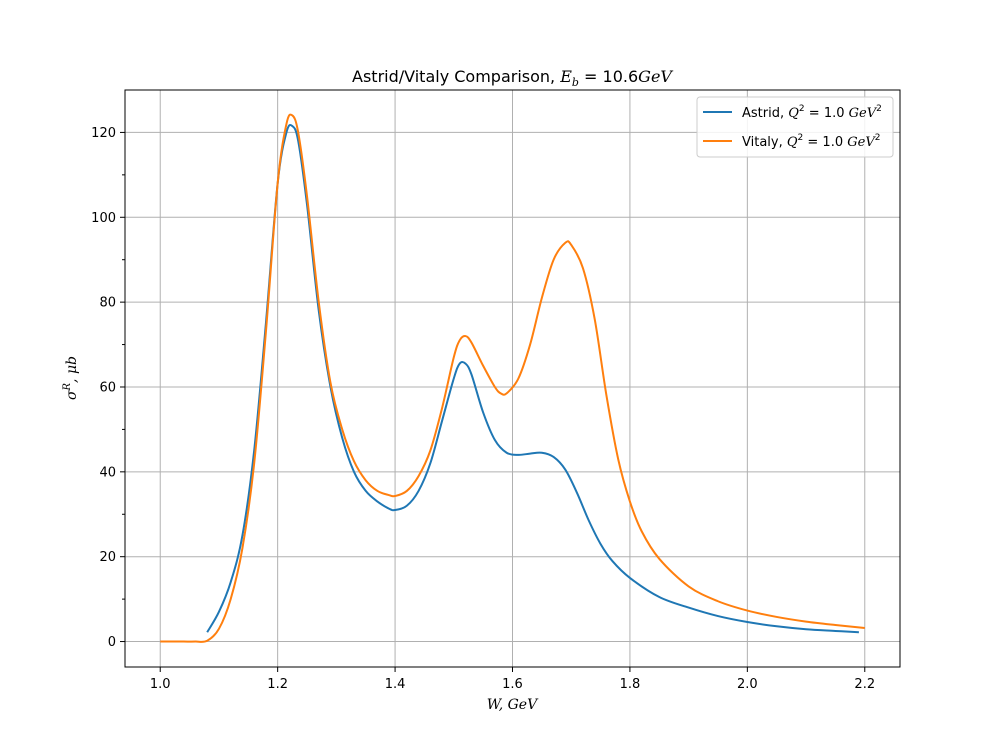 The width and height of the screenshot is (1000, 750). I want to click on x-axis-title: W, GeV, so click(513, 705).